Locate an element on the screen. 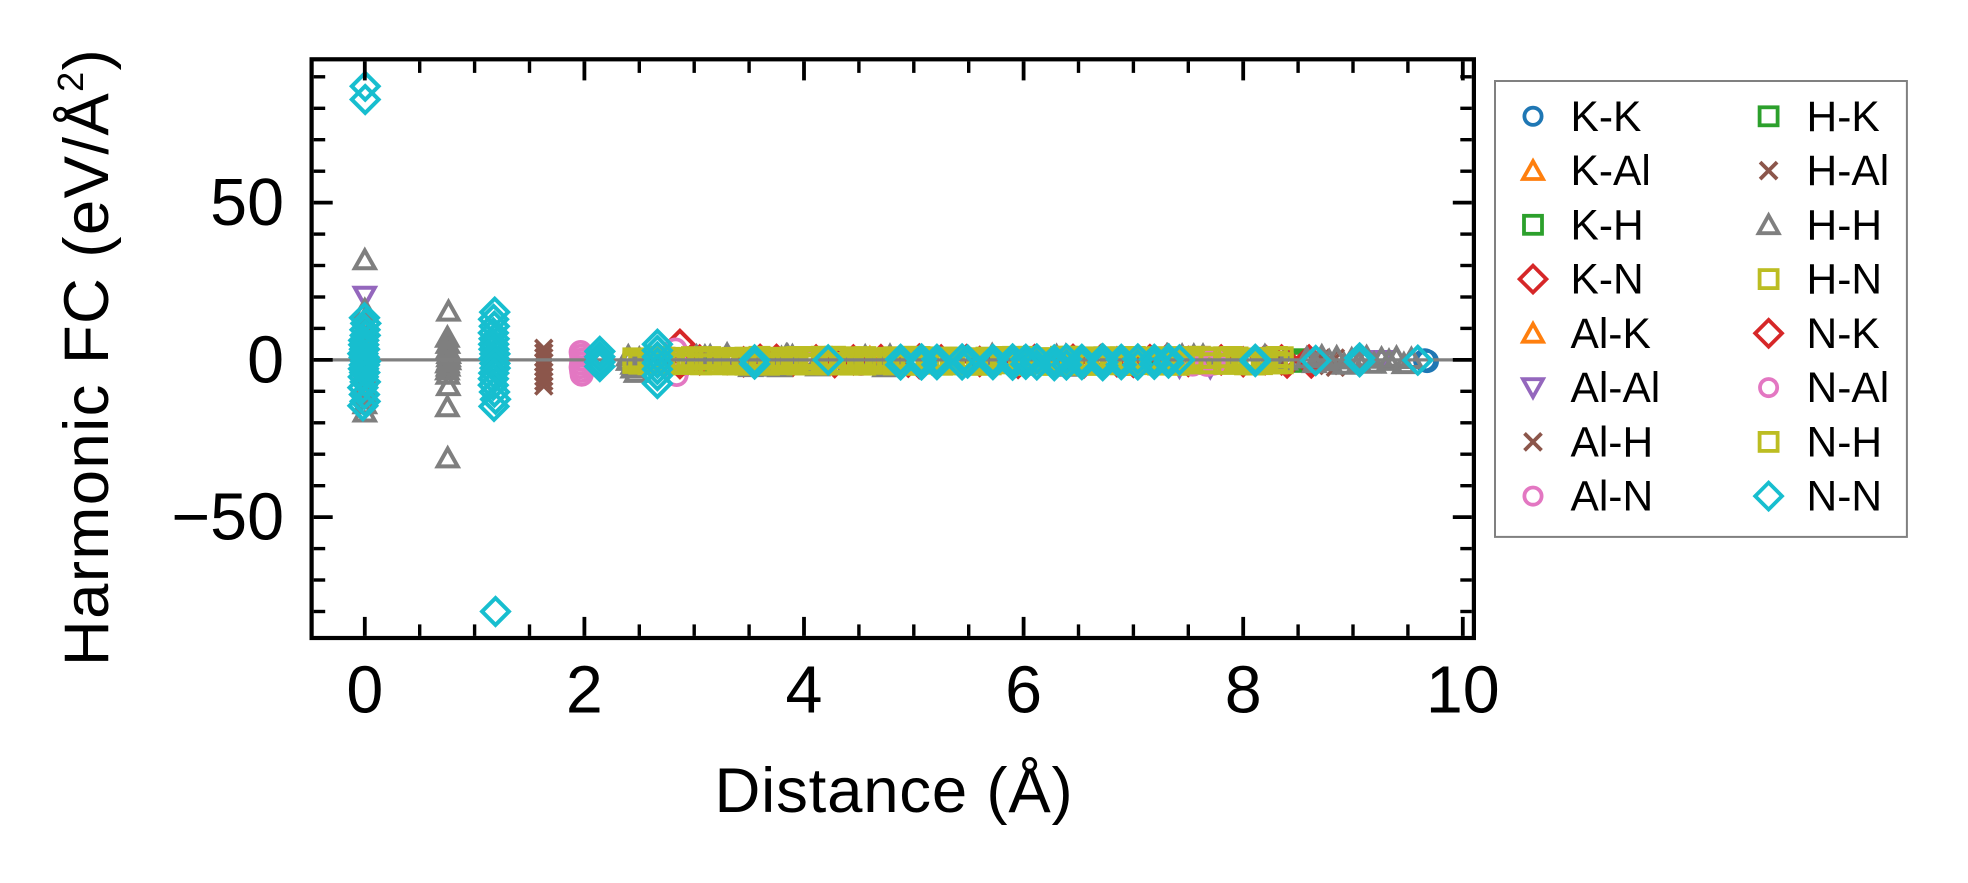 The image size is (1968, 883). svg-text: 50 is located at coordinates (247, 203).